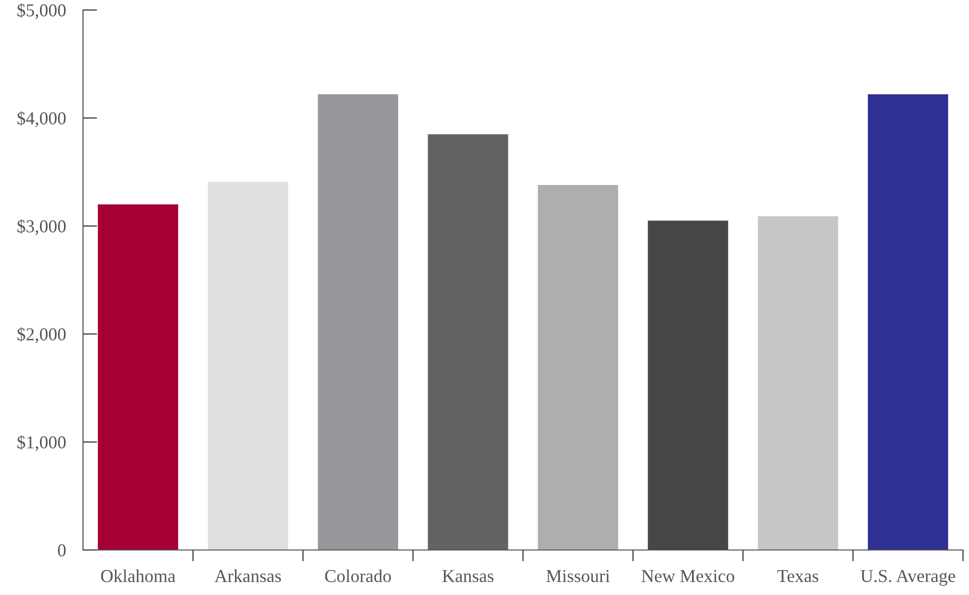  Describe the element at coordinates (468, 576) in the screenshot. I see `x-tick-label: Kansas` at that location.